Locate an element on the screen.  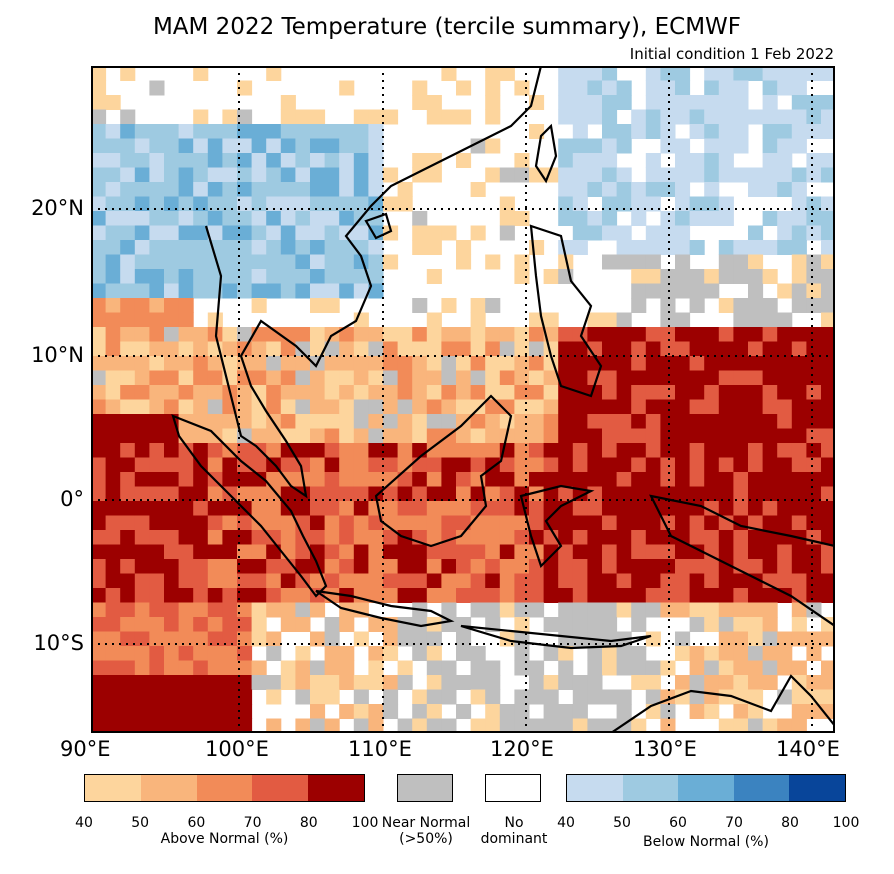
lat-label-10s: 10°S is located at coordinates (58, 643).